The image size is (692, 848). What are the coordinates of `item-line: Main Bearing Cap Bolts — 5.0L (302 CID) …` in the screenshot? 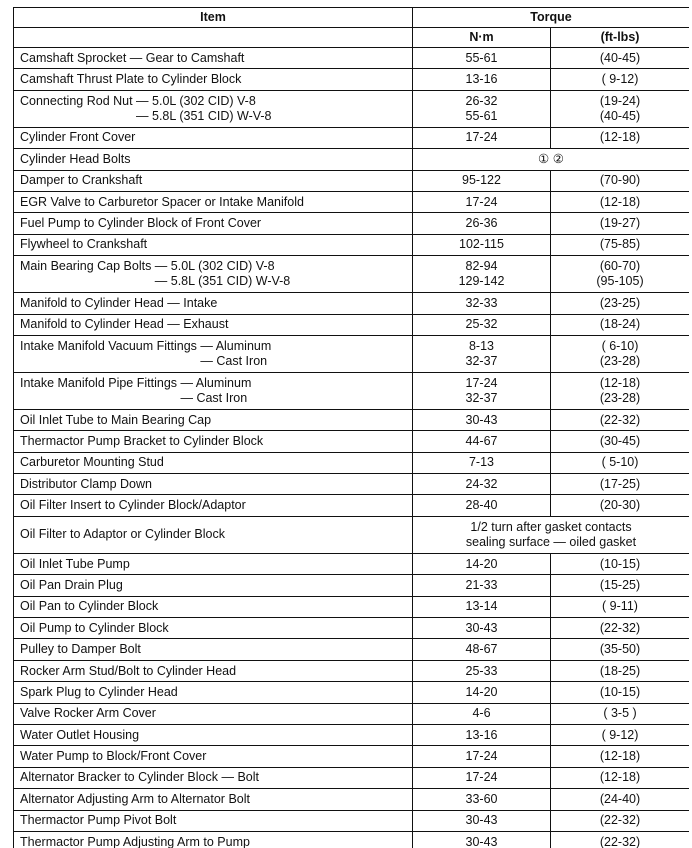 It's located at (147, 266).